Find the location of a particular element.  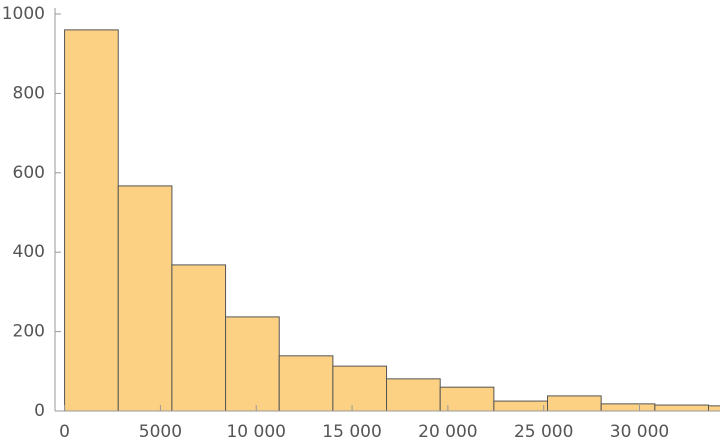

x-tick-label: 5000 is located at coordinates (160, 432).